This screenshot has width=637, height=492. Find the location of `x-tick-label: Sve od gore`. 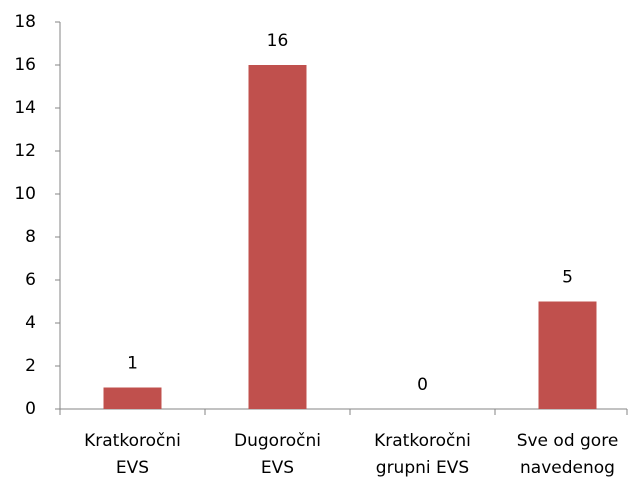

x-tick-label: Sve od gore is located at coordinates (568, 441).